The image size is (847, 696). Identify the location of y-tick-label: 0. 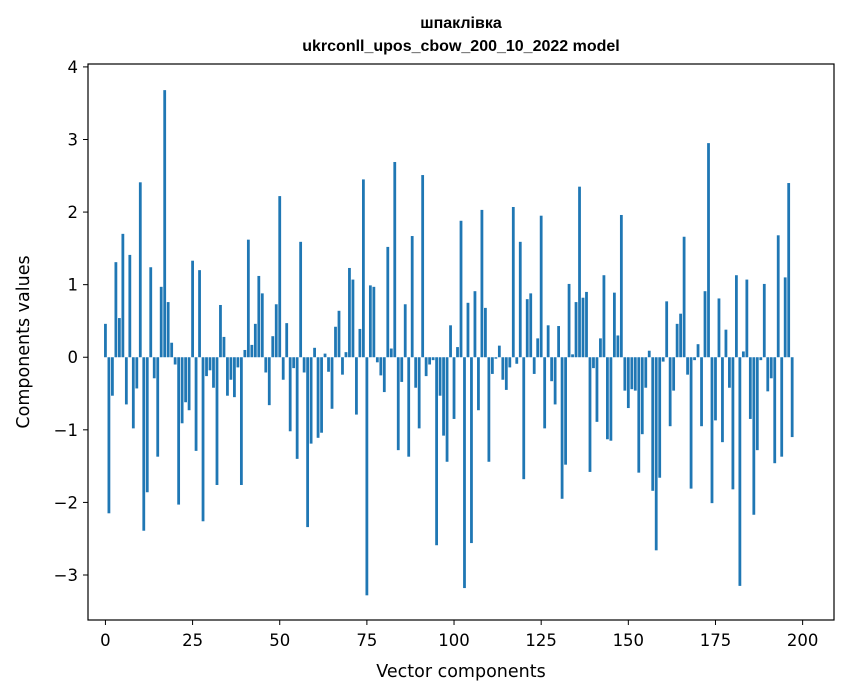
(73, 357).